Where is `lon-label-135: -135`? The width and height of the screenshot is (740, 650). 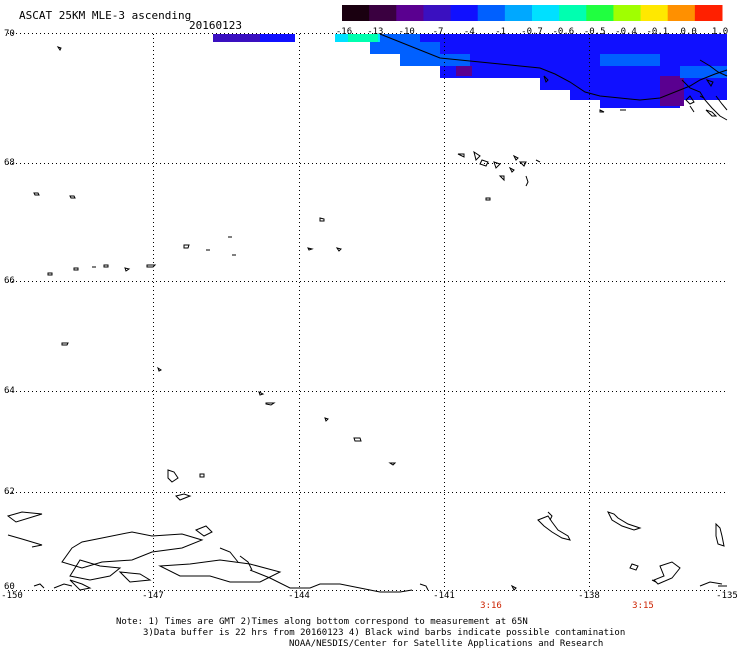
lon-label-135: -135 is located at coordinates (727, 596).